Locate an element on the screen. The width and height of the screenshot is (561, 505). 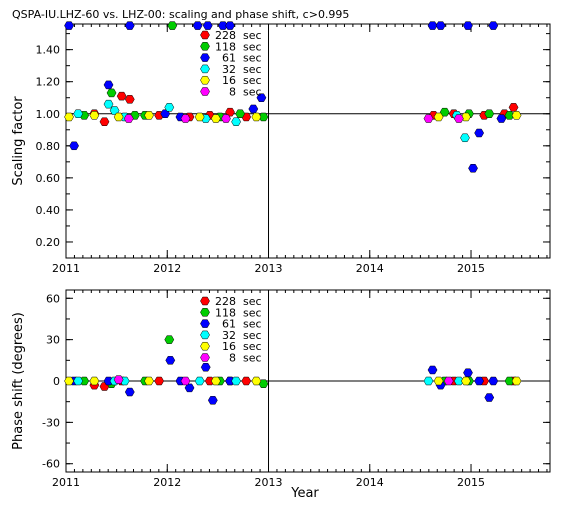
y-tick-label: 1.20 is located at coordinates (48, 82).